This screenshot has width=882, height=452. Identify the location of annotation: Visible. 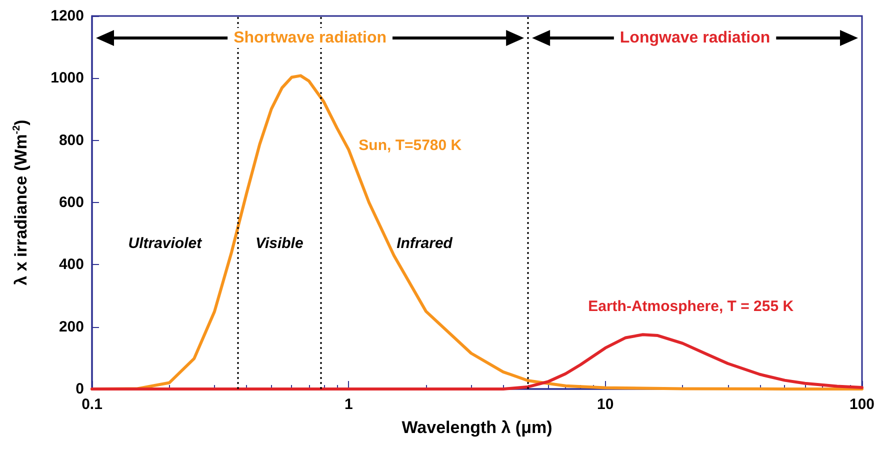
(280, 243).